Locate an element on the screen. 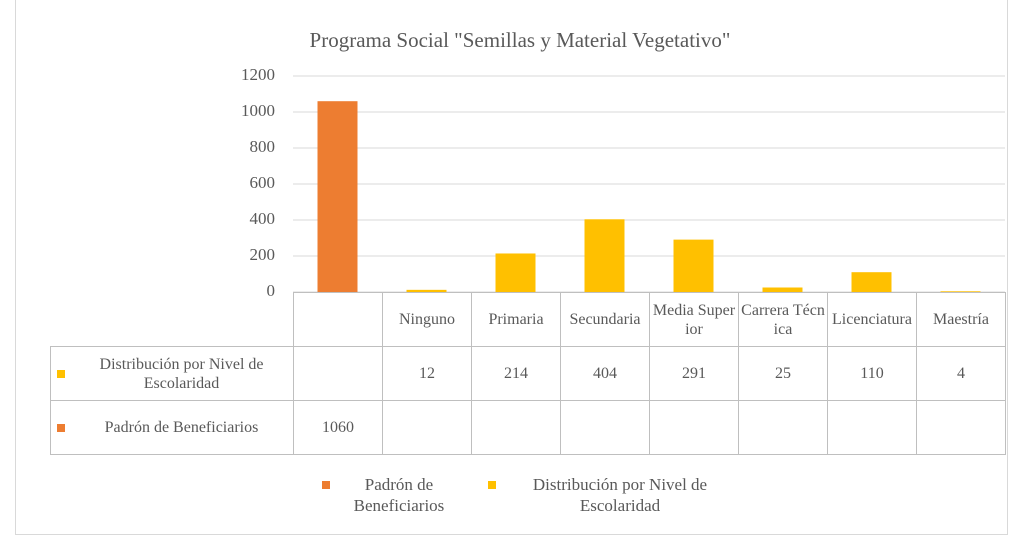 Image resolution: width=1020 pixels, height=537 pixels. y-tick-label: 1200 is located at coordinates (258, 74).